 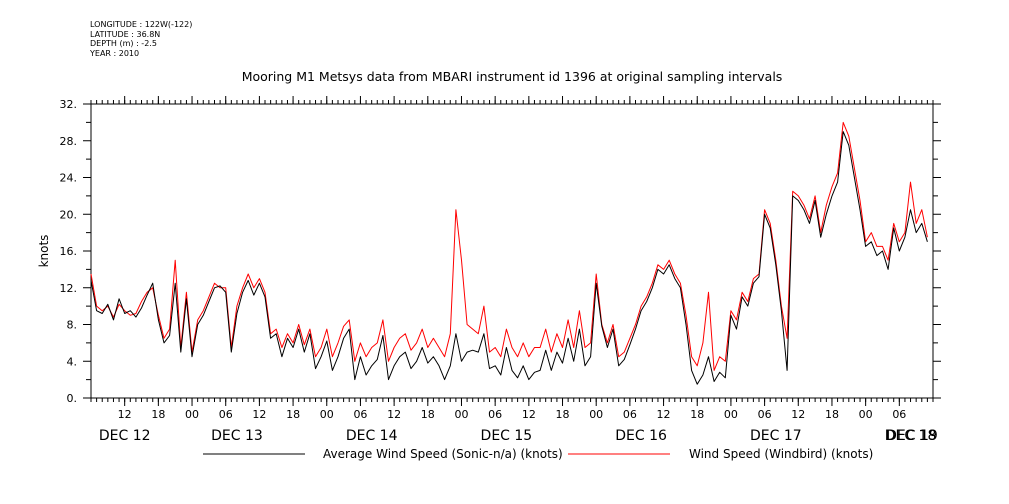 I want to click on y-tick-label: 16., so click(x=69, y=251).